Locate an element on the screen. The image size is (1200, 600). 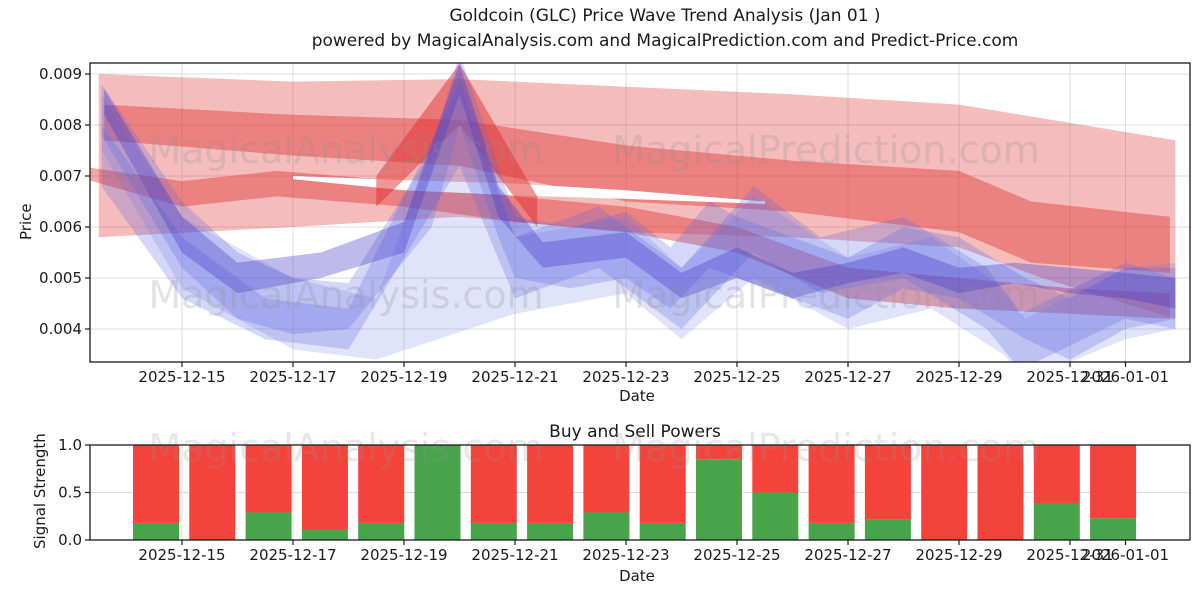
y-tick-label: 1.0 is located at coordinates (70, 445).